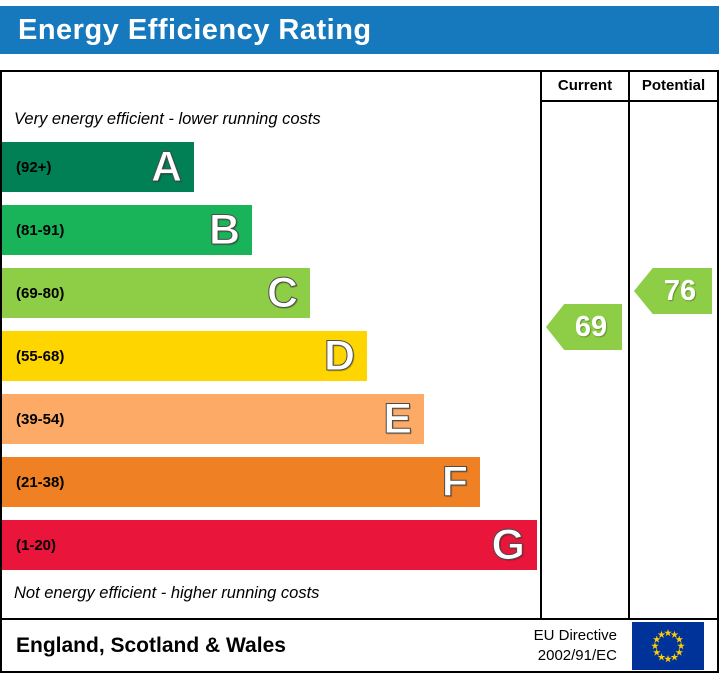  What do you see at coordinates (34, 167) in the screenshot?
I see `band-range-a: (92+)` at bounding box center [34, 167].